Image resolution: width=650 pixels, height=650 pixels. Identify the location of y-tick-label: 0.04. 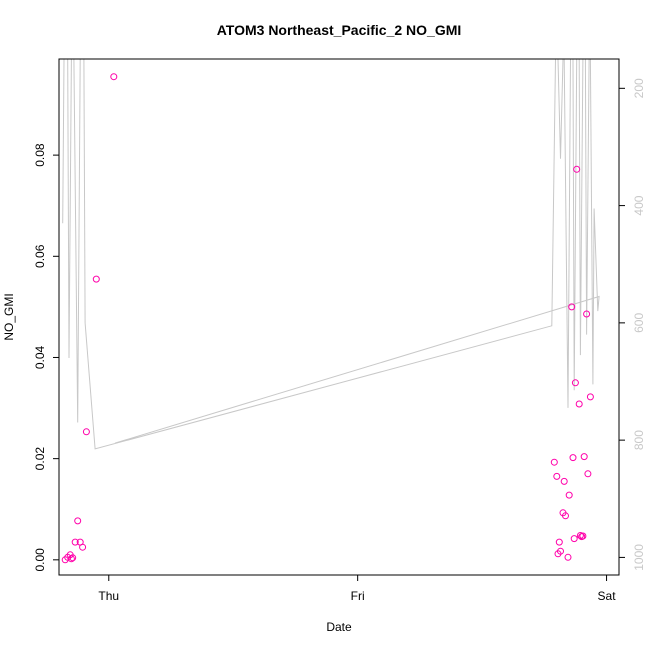
(40, 357).